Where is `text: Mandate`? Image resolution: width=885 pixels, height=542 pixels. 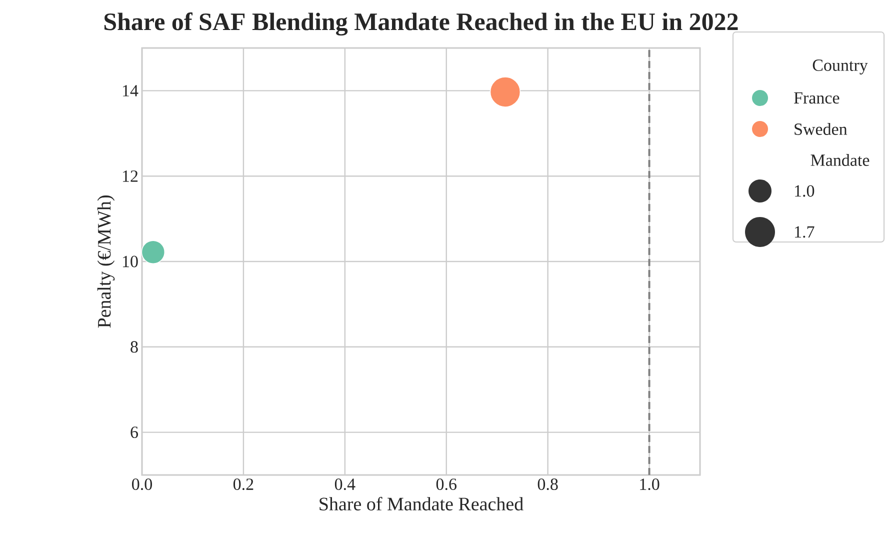 text: Mandate is located at coordinates (840, 160).